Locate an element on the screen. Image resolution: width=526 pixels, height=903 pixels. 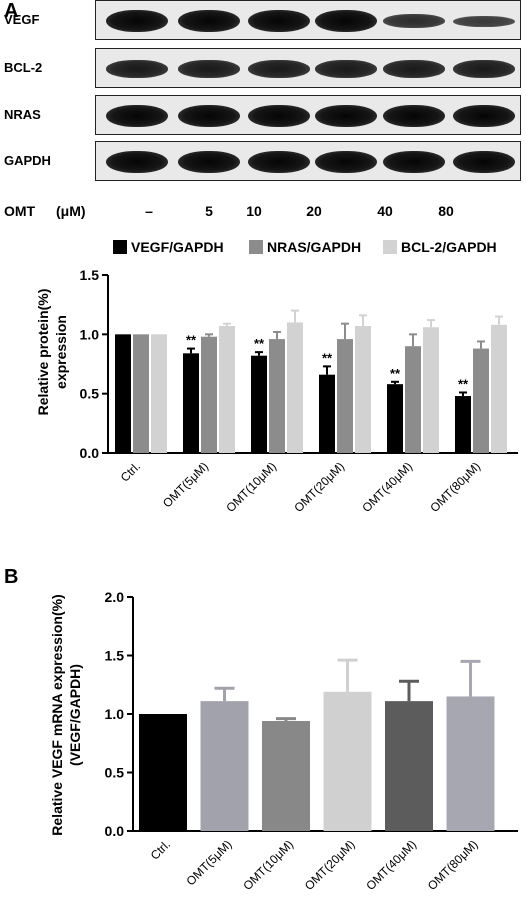
chart-b-ylabel-line1: Relative VEGF mRNA expression(%) is located at coordinates (57, 714).